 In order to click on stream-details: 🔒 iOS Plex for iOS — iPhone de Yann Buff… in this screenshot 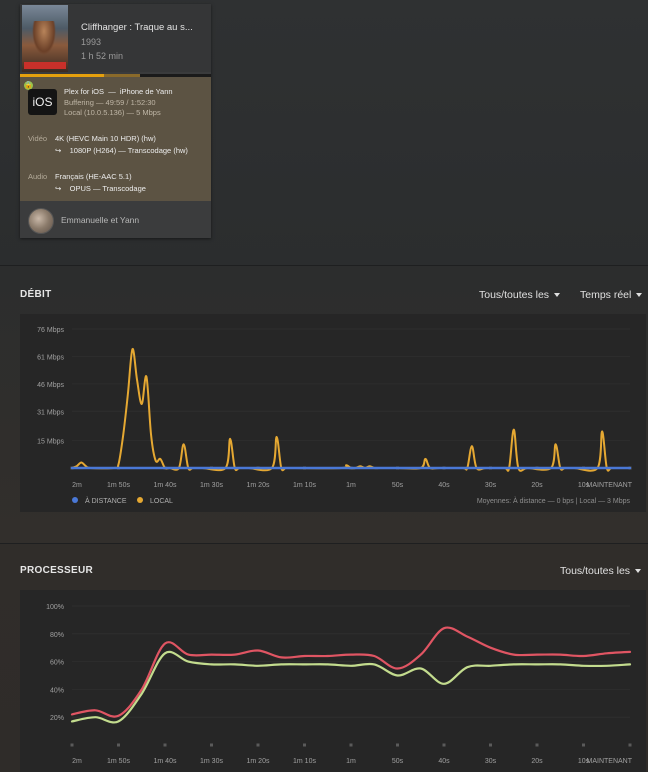, I will do `click(115, 139)`.